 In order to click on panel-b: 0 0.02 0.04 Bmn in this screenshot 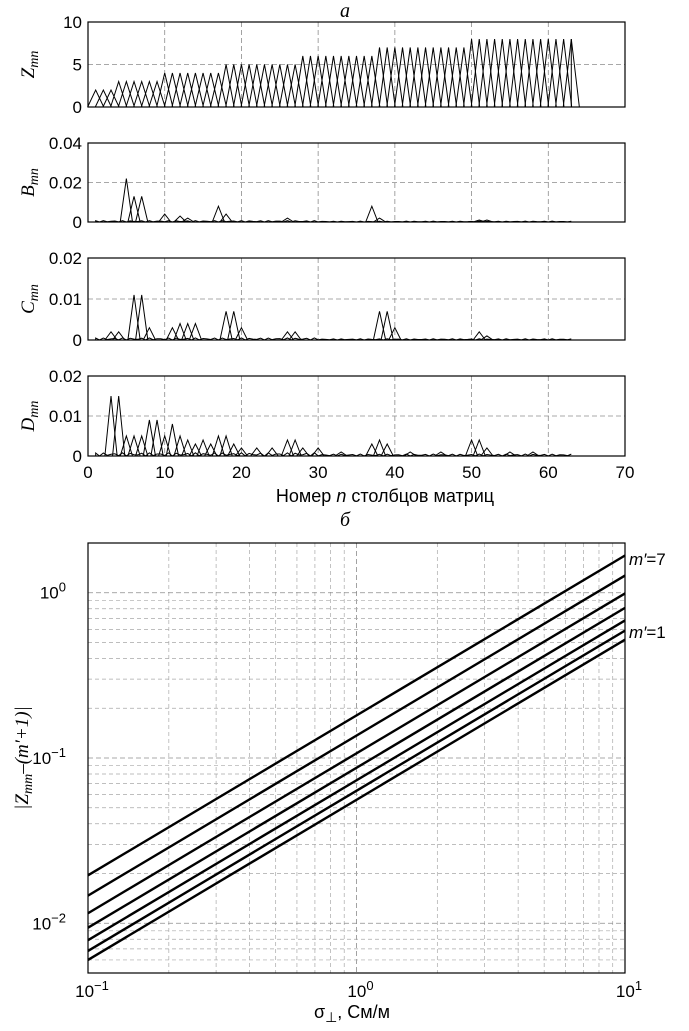, I will do `click(322, 183)`.